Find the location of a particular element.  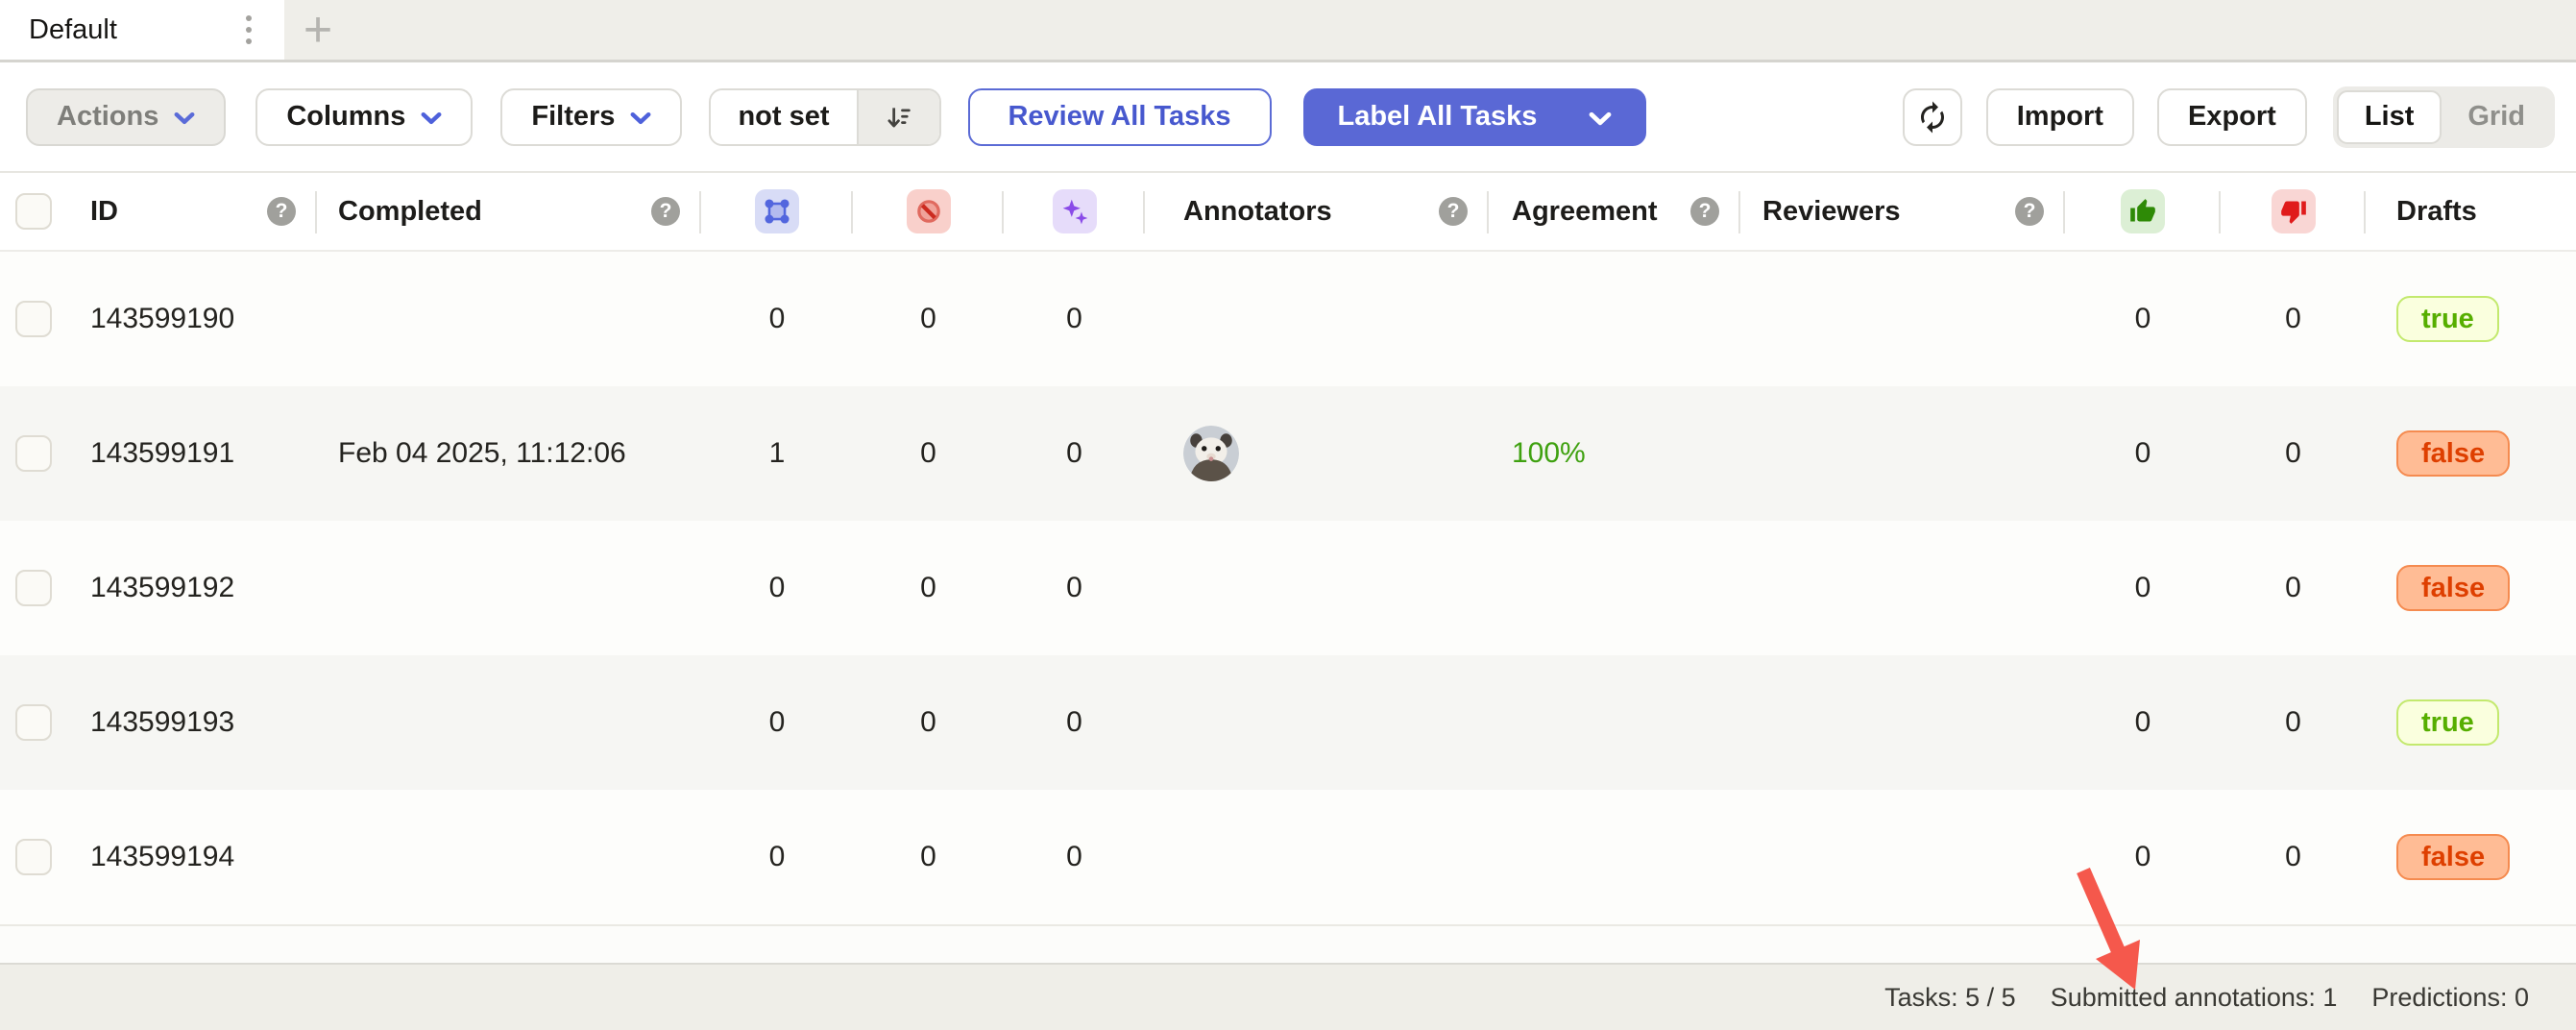

select-all-checkbox is located at coordinates (33, 211).